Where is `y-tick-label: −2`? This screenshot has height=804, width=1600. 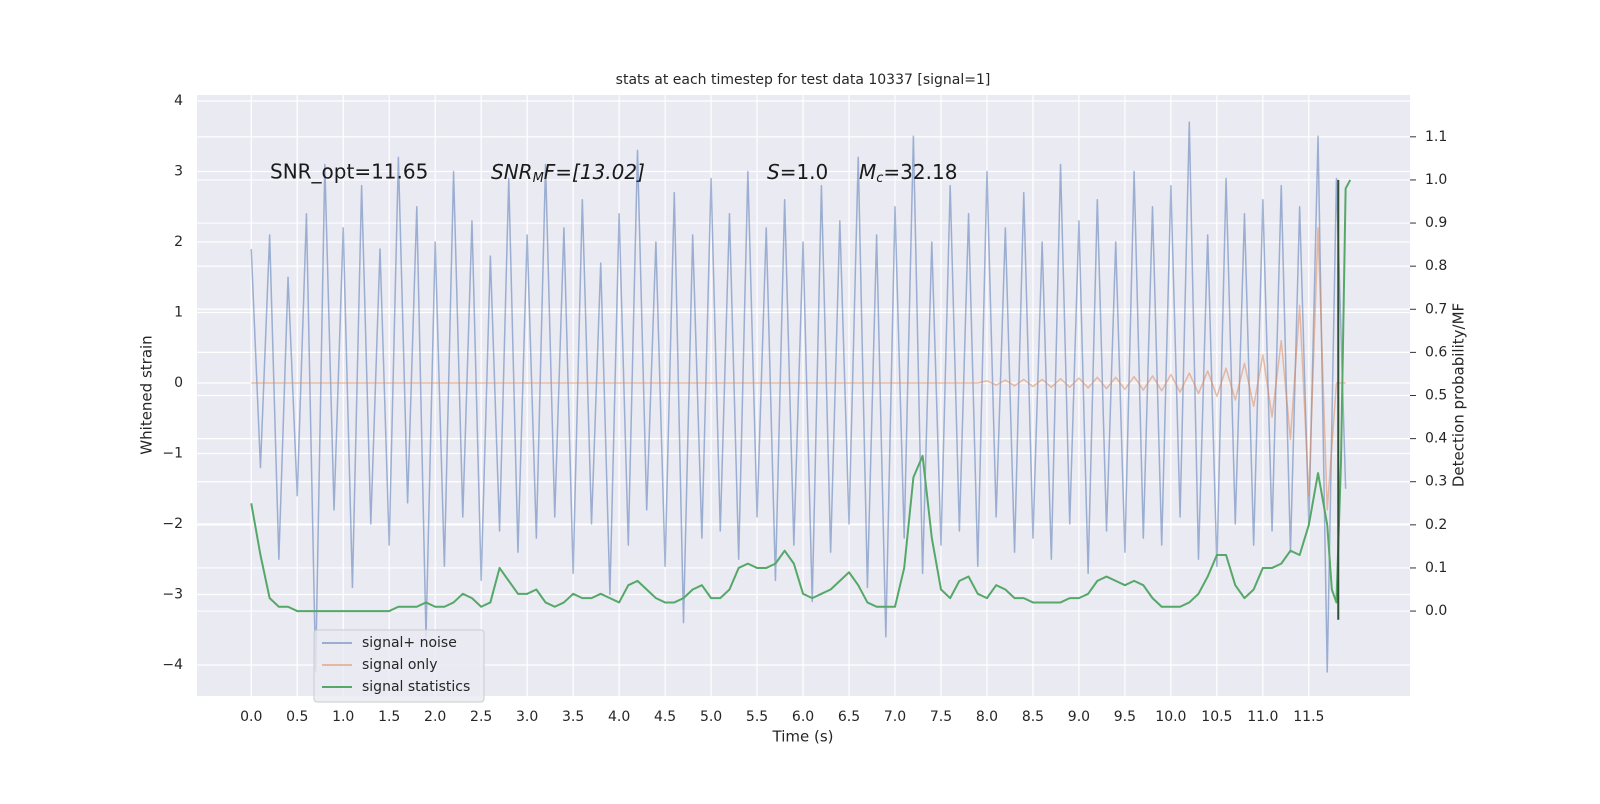 y-tick-label: −2 is located at coordinates (172, 524).